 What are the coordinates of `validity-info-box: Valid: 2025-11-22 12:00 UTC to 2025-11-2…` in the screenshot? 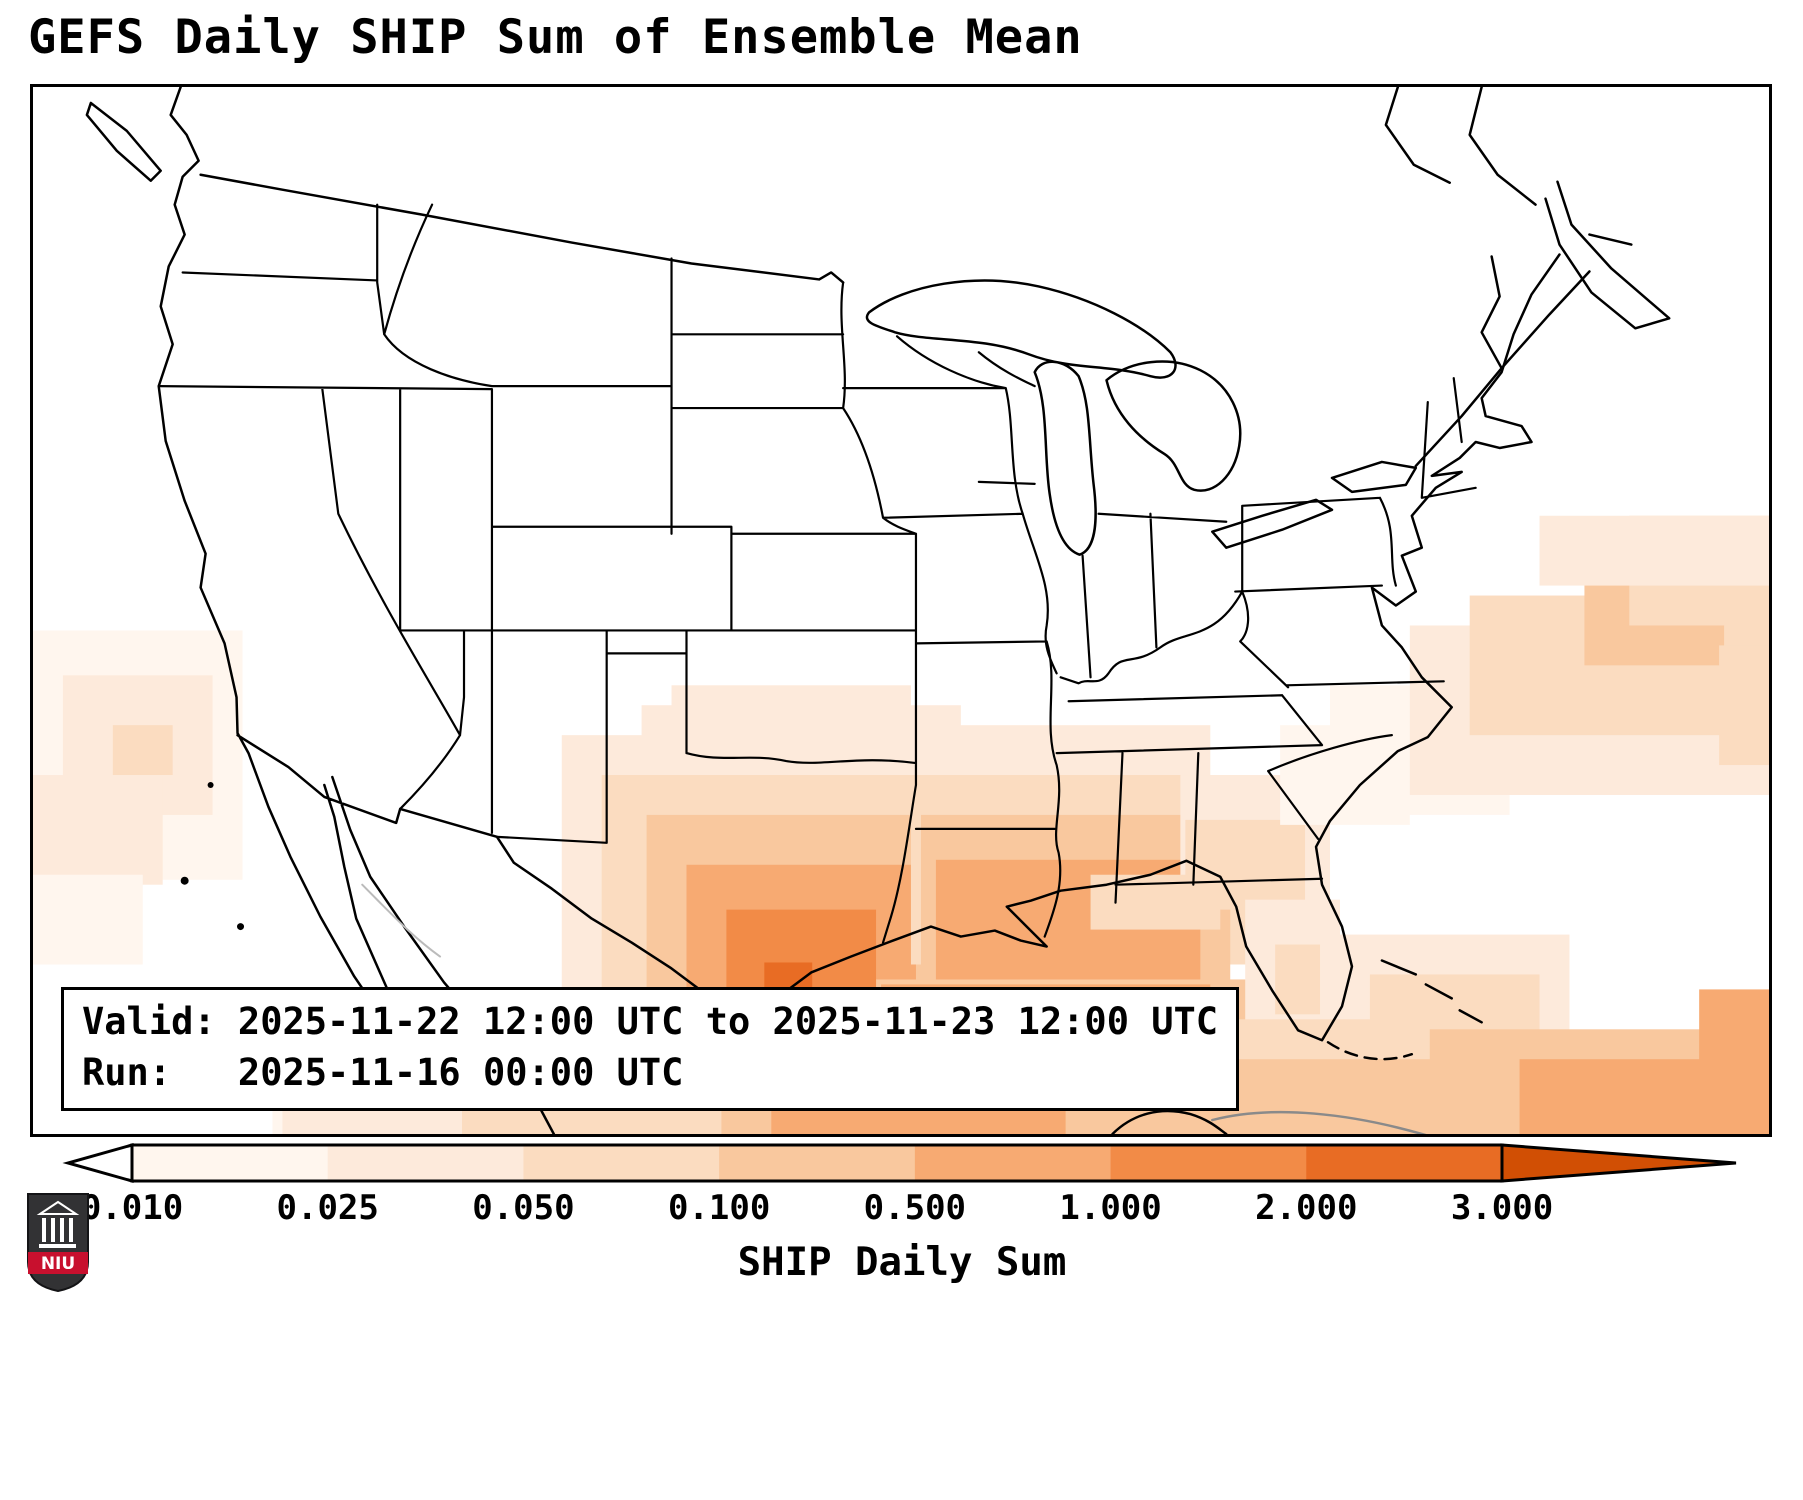 It's located at (650, 1049).